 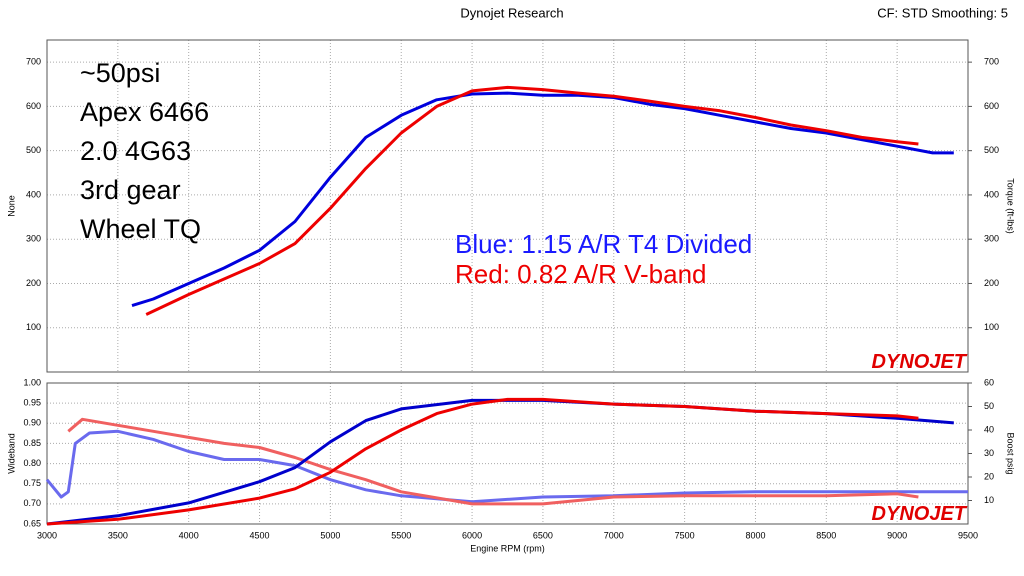 What do you see at coordinates (991, 62) in the screenshot?
I see `y2-tick-label: 700` at bounding box center [991, 62].